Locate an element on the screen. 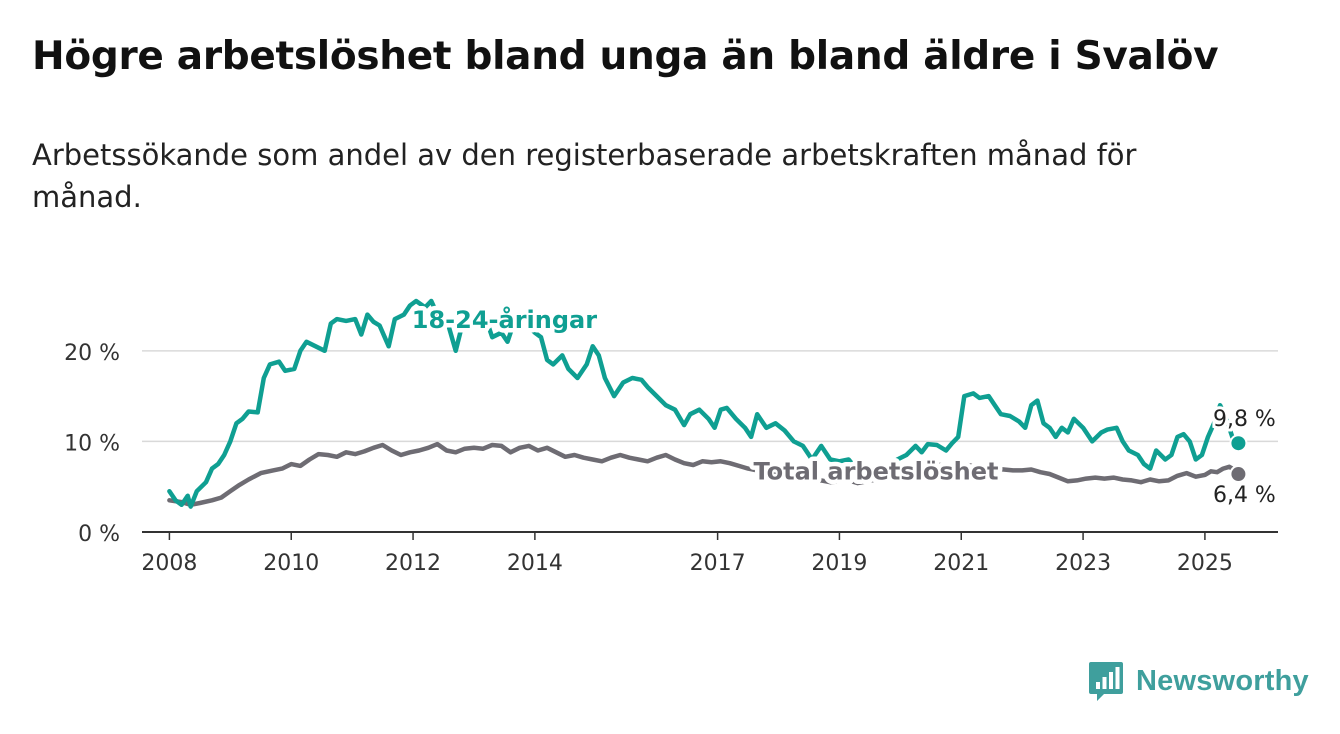 The image size is (1340, 734). x-tick-label: 2017 is located at coordinates (718, 563).